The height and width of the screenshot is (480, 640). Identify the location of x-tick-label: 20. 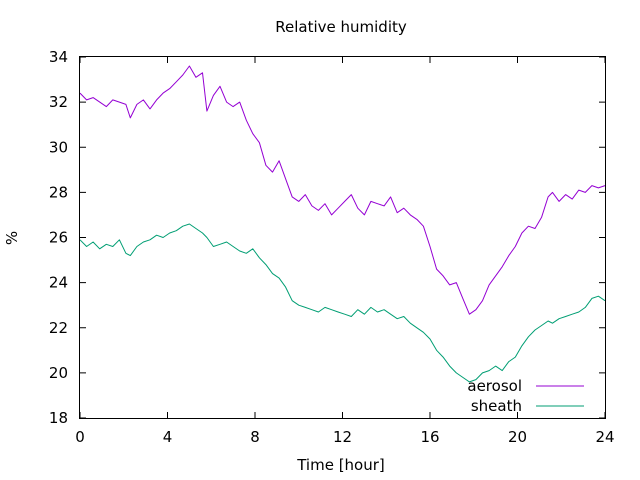
(517, 437).